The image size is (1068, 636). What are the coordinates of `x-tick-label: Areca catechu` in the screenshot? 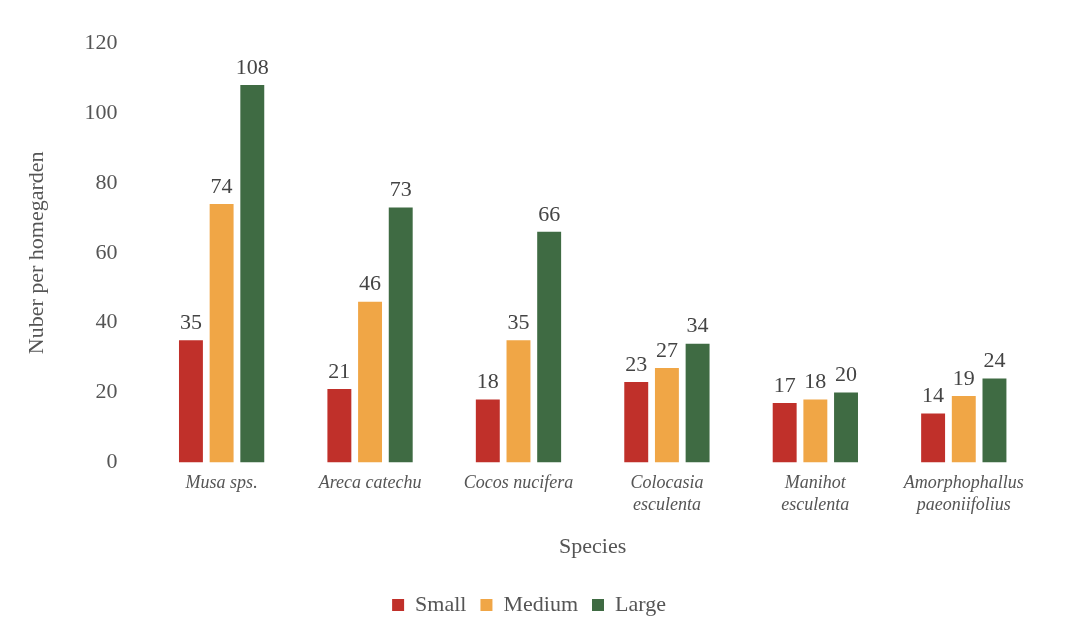 It's located at (369, 481).